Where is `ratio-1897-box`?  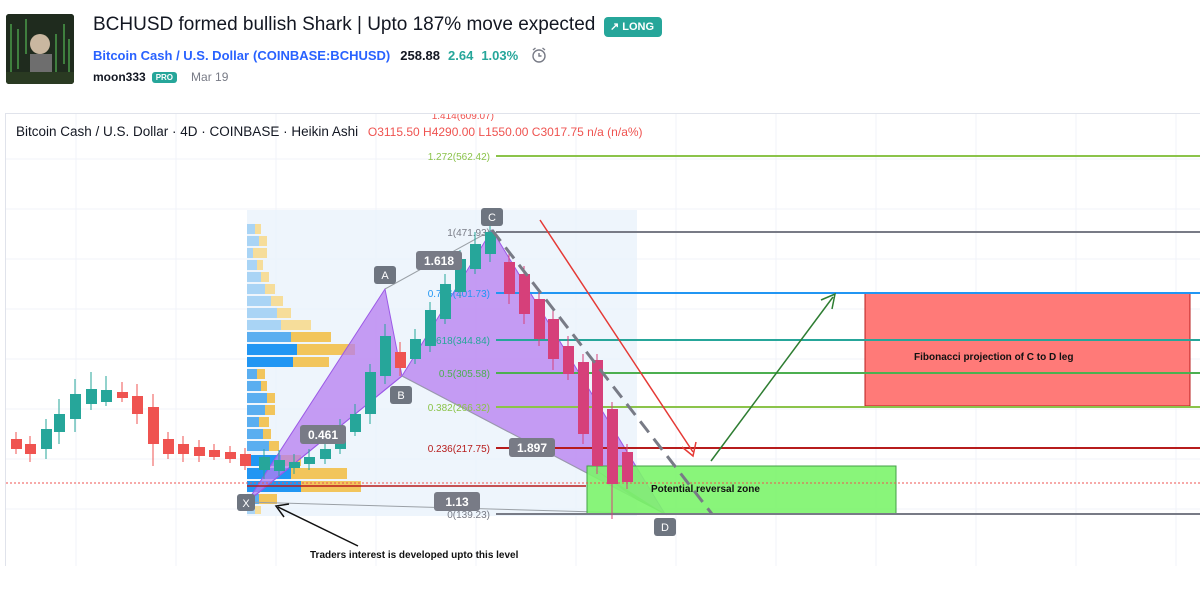 ratio-1897-box is located at coordinates (532, 447).